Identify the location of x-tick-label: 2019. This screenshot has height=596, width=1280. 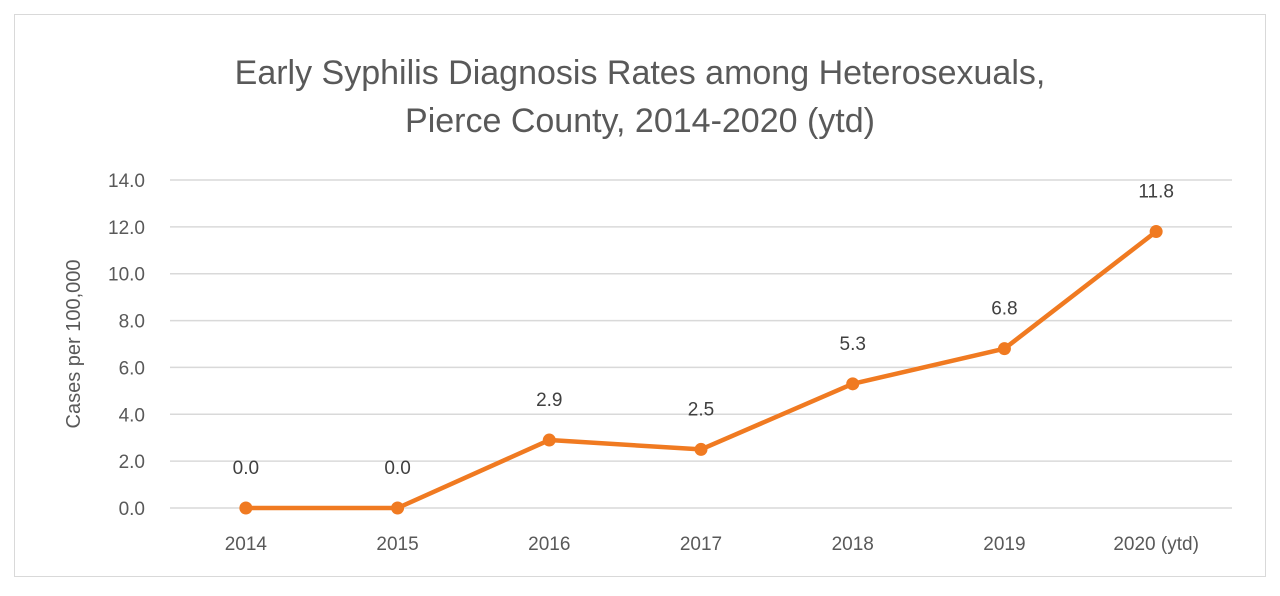
(1004, 544).